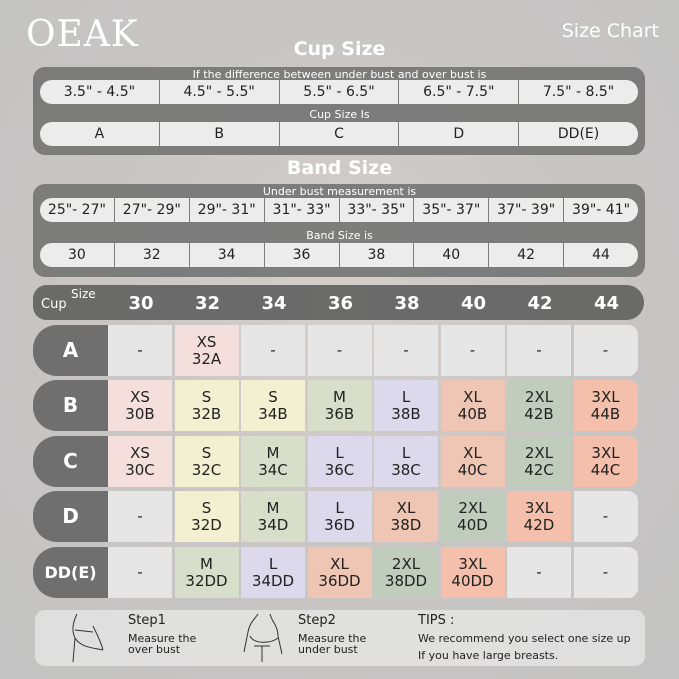  I want to click on column-header: 38, so click(407, 303).